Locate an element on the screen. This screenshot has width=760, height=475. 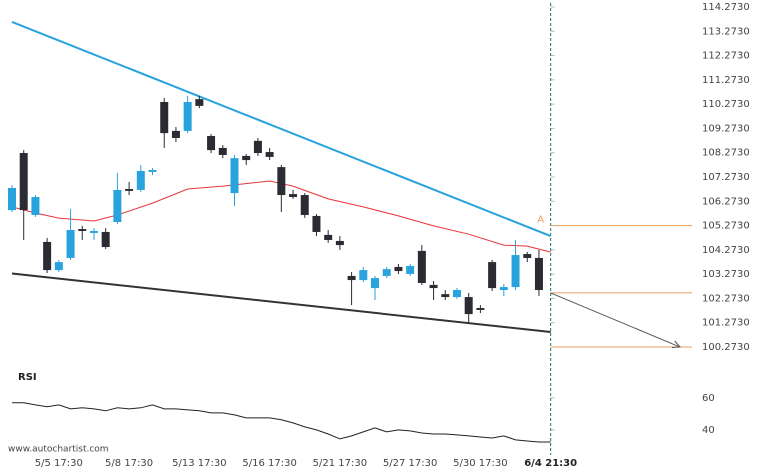
y-tick-label: 114.2730 is located at coordinates (726, 7).